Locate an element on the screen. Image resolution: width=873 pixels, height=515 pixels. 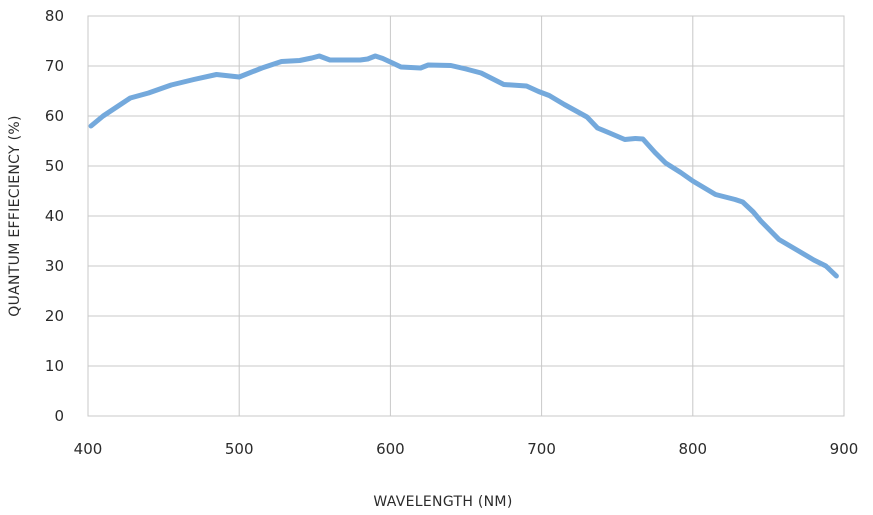
y-tick-labels: 0 10 20 30 40 50 60 70 80 is located at coordinates (54, 216).